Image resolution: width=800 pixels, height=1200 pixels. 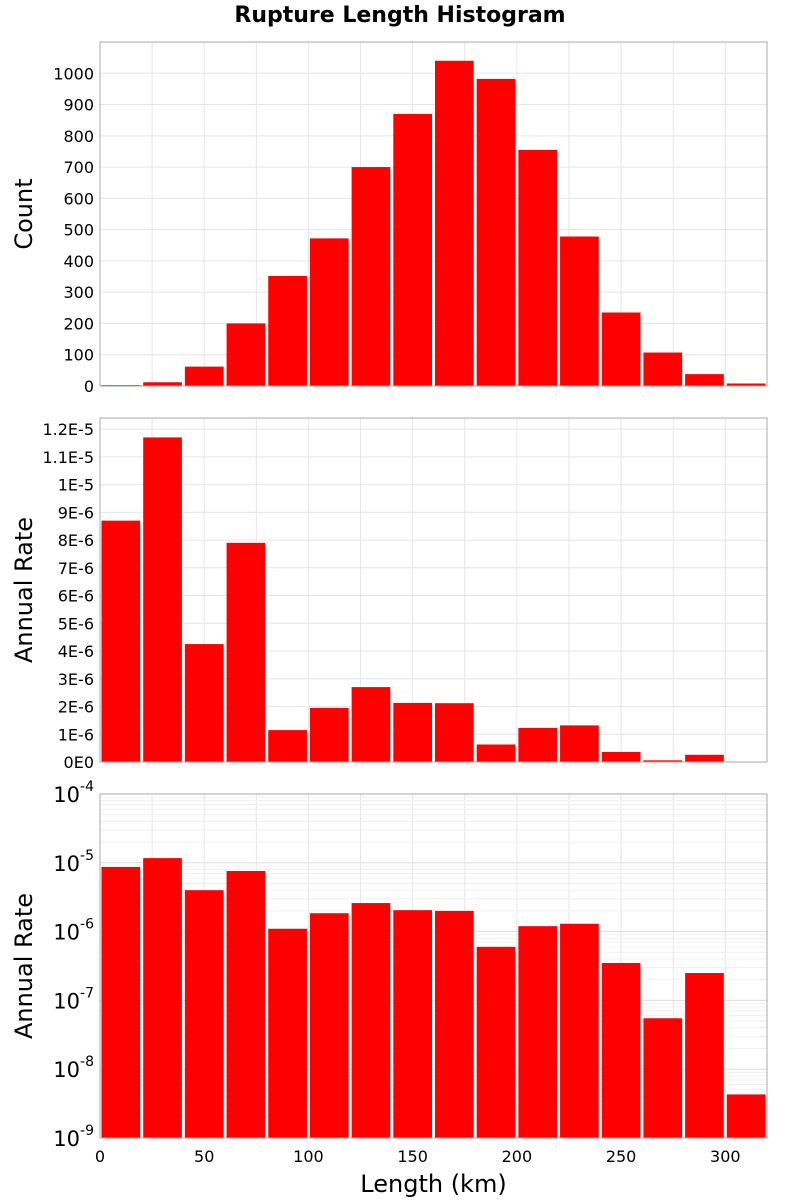 What do you see at coordinates (76, 707) in the screenshot?
I see `y-tick-label: 2E-6` at bounding box center [76, 707].